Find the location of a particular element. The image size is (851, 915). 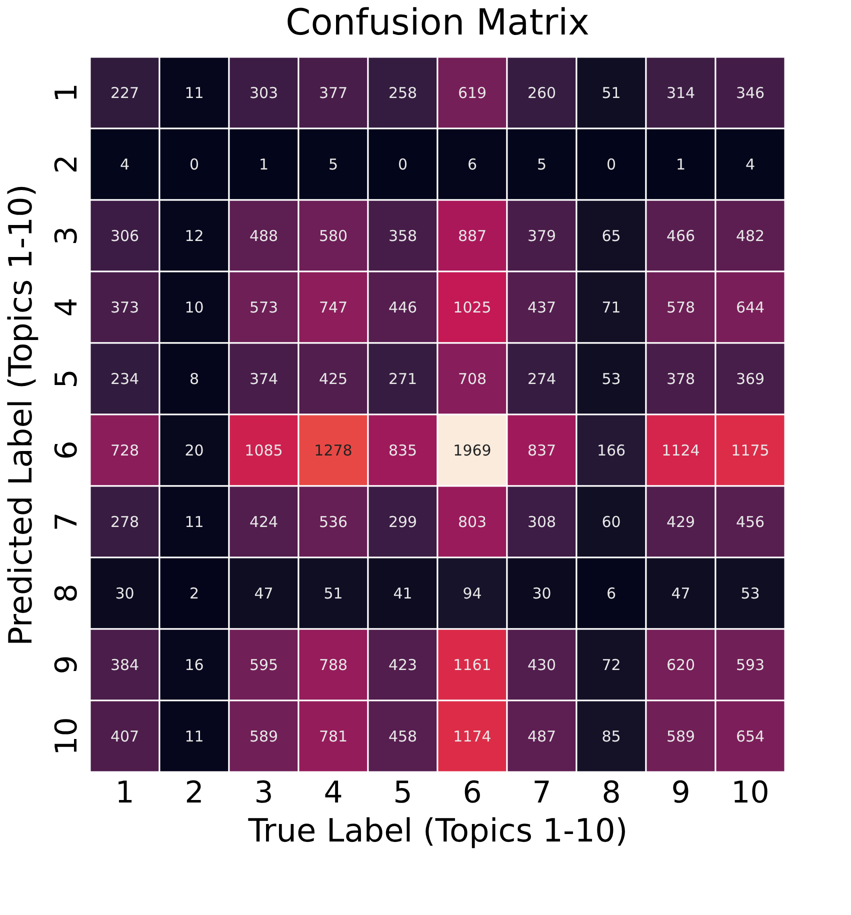

data-label: 728 is located at coordinates (125, 450).